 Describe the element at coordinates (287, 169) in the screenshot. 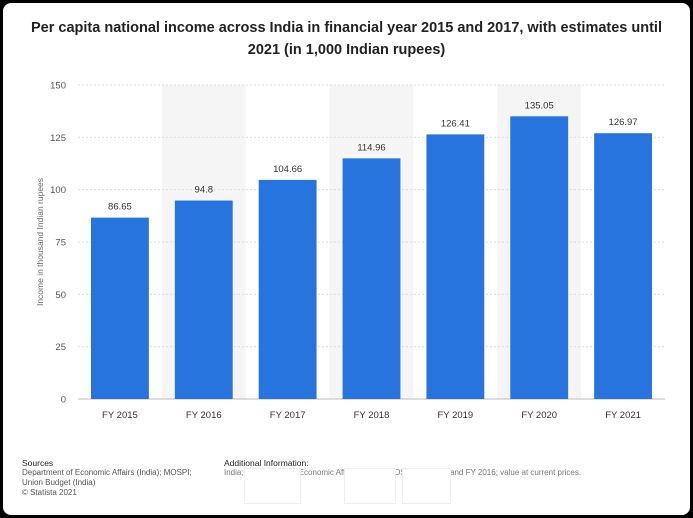

I see `data-label: 104.66` at that location.